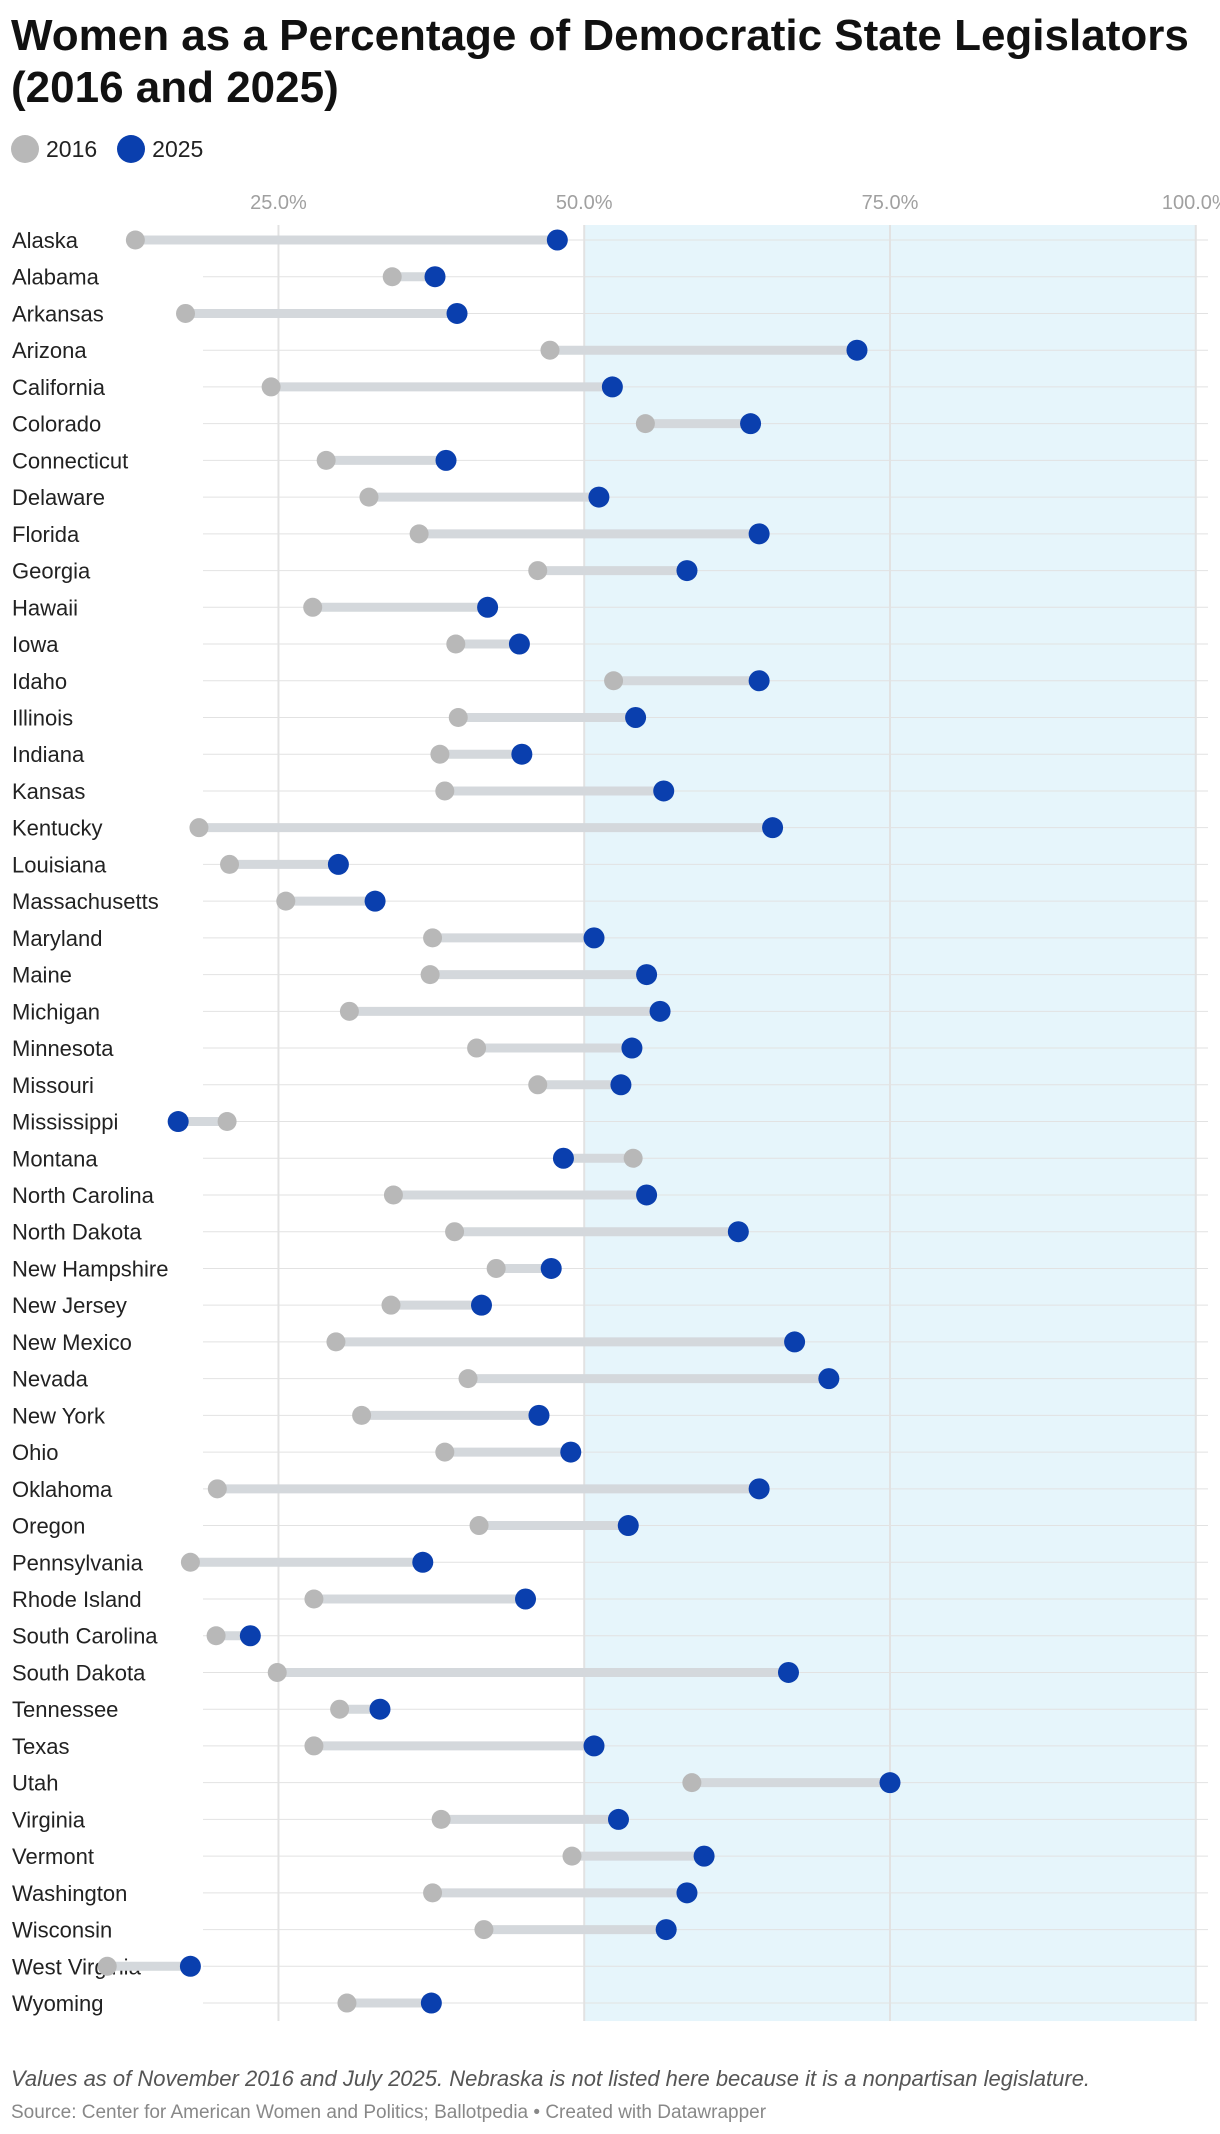 The width and height of the screenshot is (1220, 2134). What do you see at coordinates (55, 1158) in the screenshot?
I see `state-label: Montana` at bounding box center [55, 1158].